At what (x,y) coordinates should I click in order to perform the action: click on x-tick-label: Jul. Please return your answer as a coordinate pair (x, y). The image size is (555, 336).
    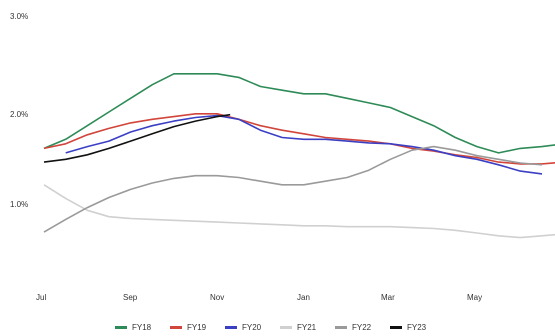
    Looking at the image, I should click on (41, 297).